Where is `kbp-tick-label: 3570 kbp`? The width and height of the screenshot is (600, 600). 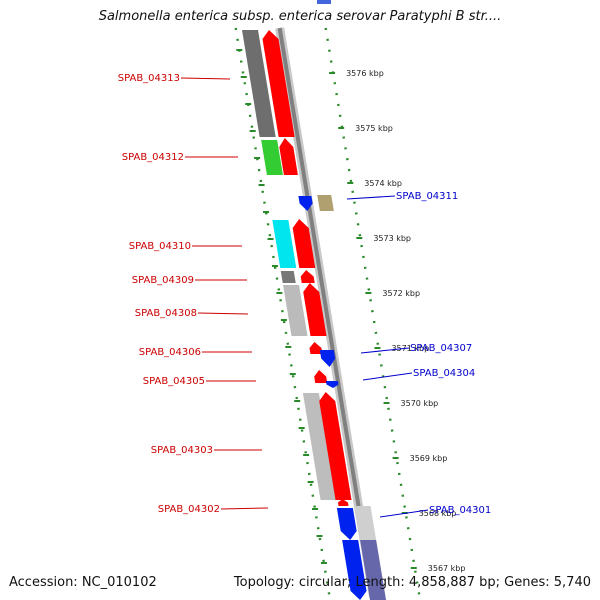 kbp-tick-label: 3570 kbp is located at coordinates (420, 403).